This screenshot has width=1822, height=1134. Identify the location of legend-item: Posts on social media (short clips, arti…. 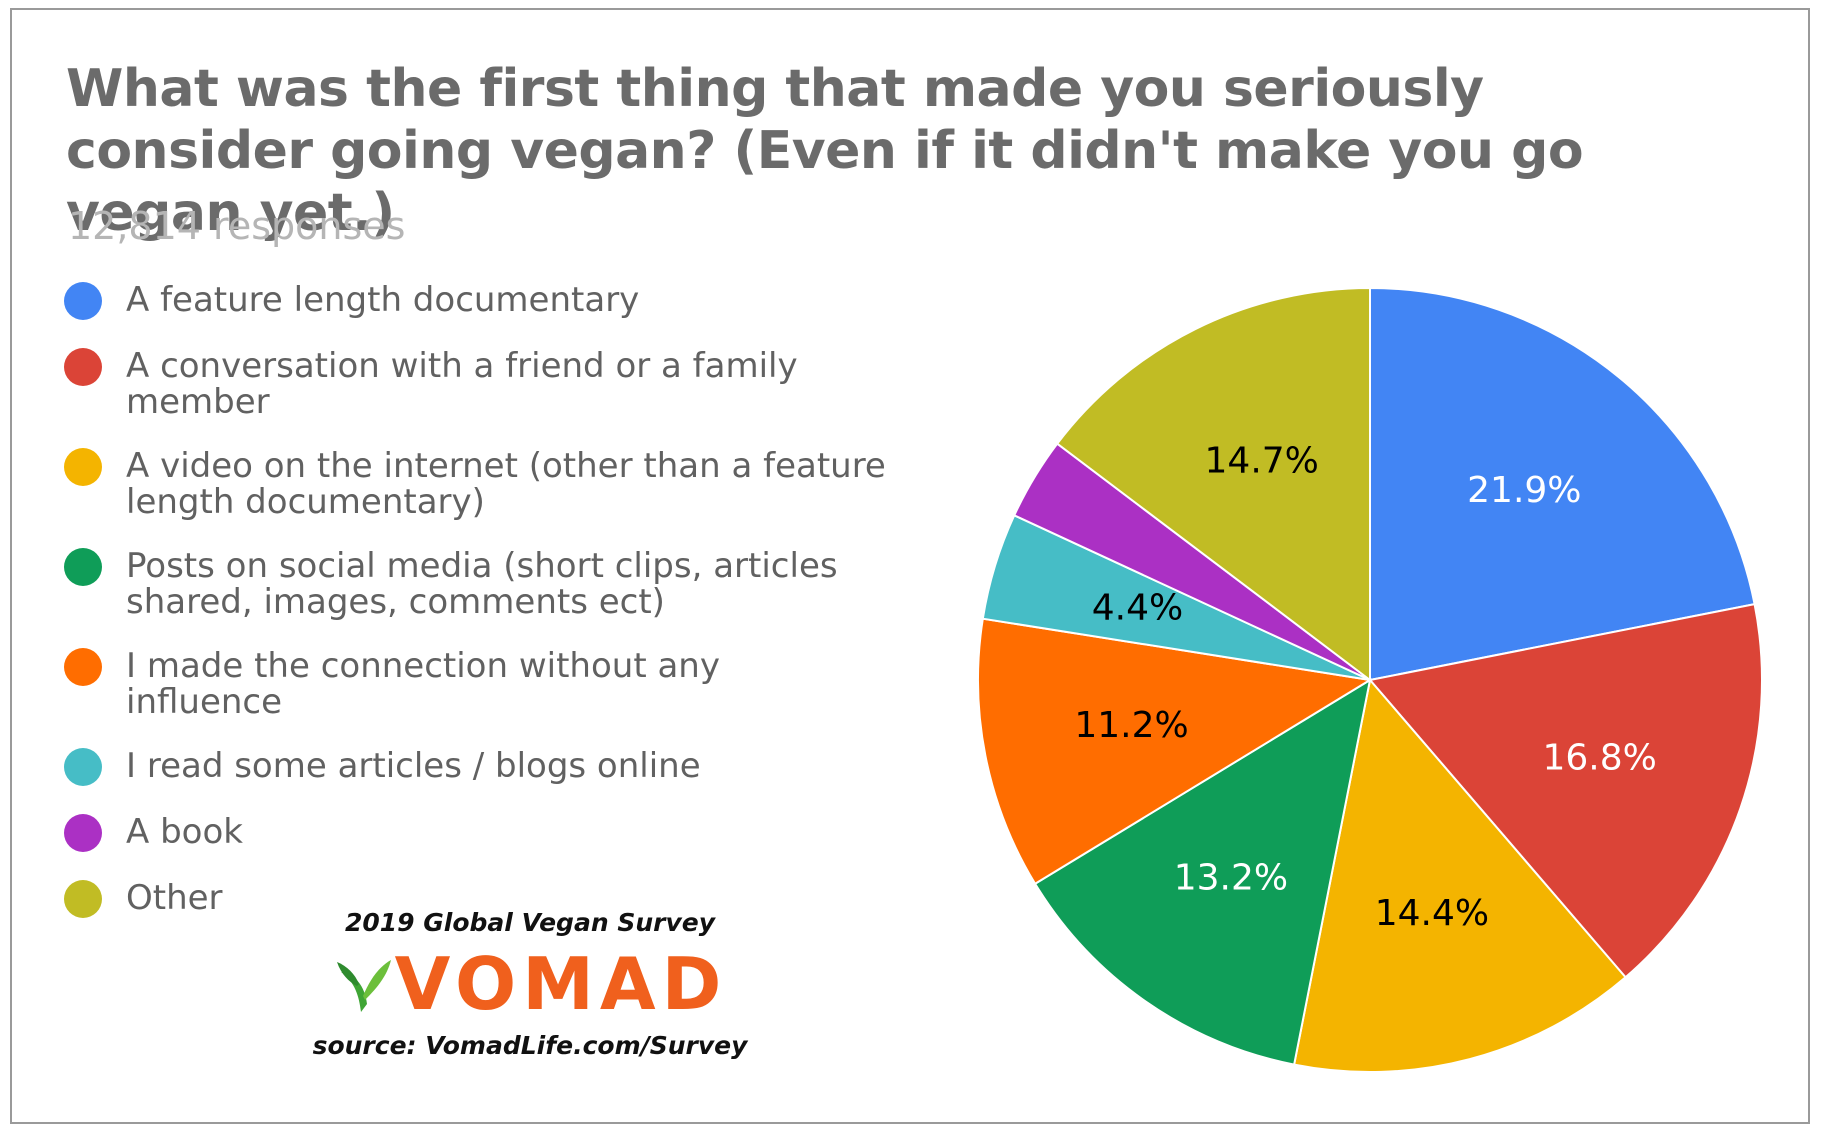
(504, 584).